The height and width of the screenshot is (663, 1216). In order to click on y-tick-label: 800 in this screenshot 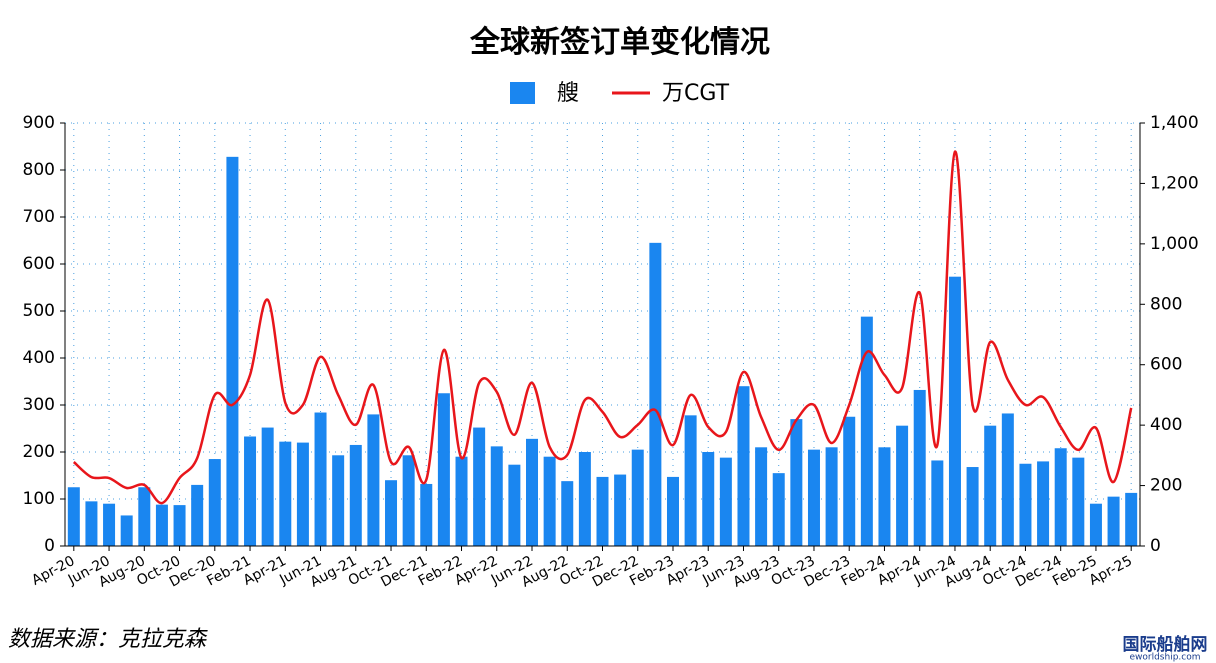, I will do `click(39, 170)`.